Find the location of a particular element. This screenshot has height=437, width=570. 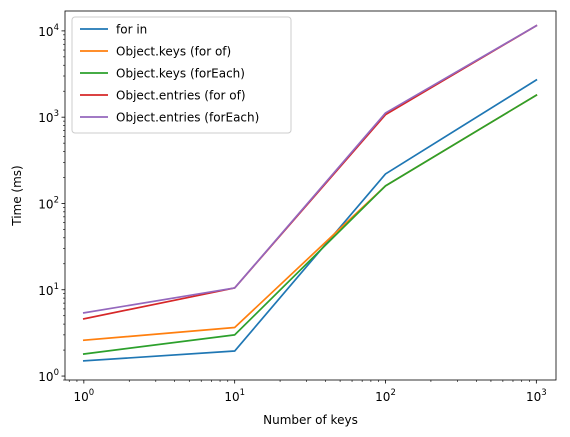

y-tick-label: 10³ is located at coordinates (48, 117).